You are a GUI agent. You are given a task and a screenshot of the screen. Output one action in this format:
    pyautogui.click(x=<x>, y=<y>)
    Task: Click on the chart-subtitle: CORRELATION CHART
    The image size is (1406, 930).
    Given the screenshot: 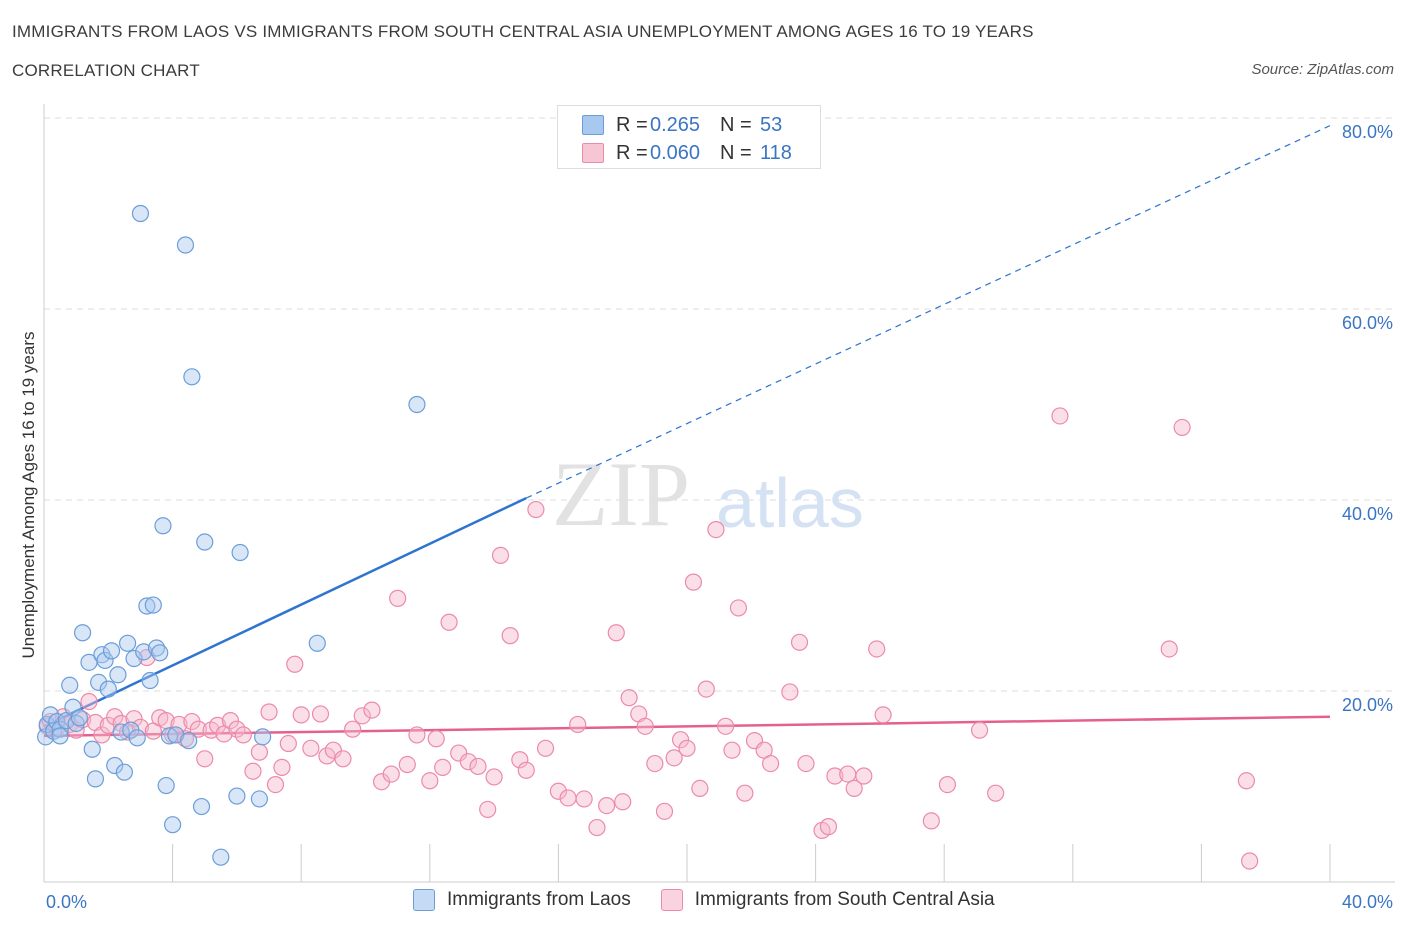 What is the action you would take?
    pyautogui.click(x=106, y=70)
    